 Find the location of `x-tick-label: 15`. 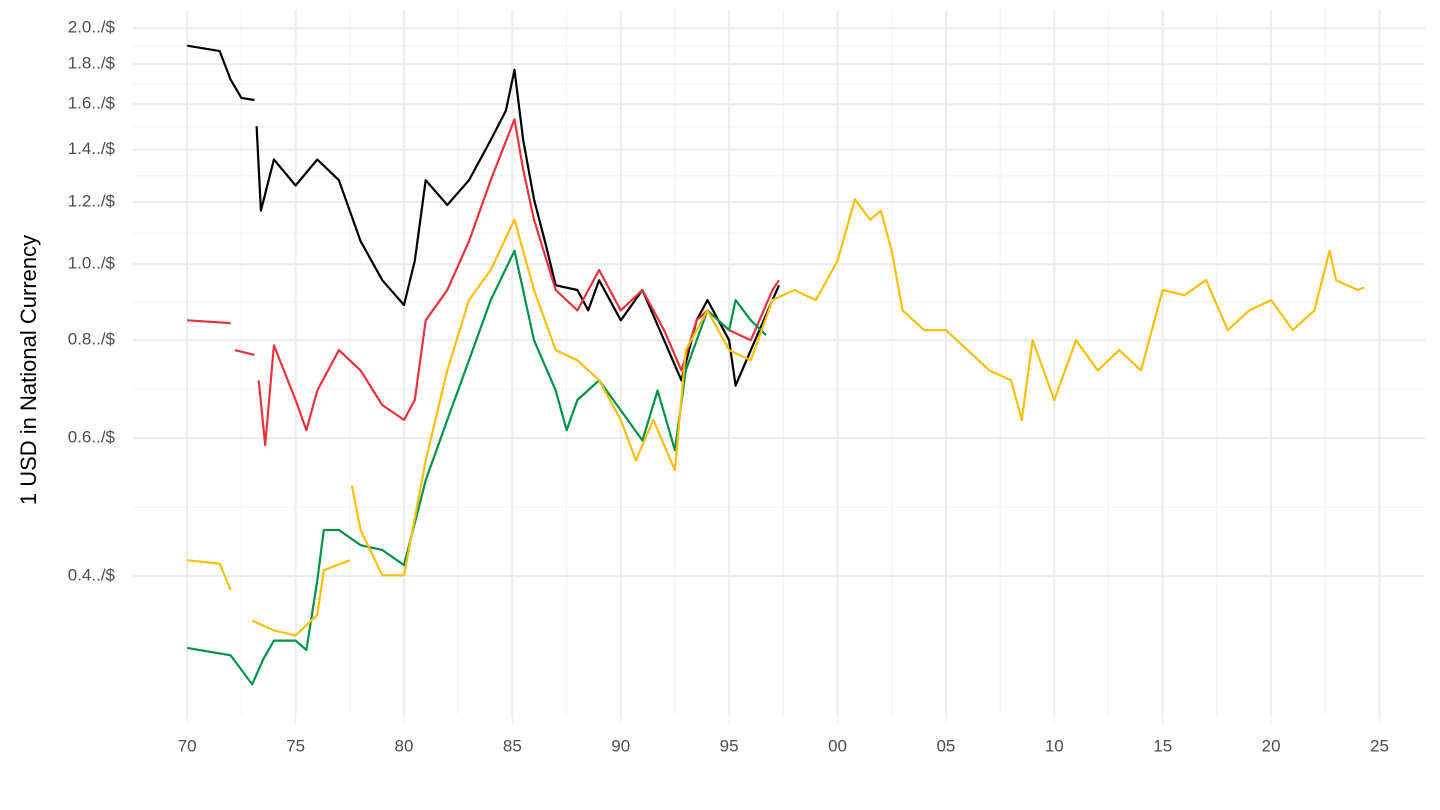

x-tick-label: 15 is located at coordinates (1162, 745).